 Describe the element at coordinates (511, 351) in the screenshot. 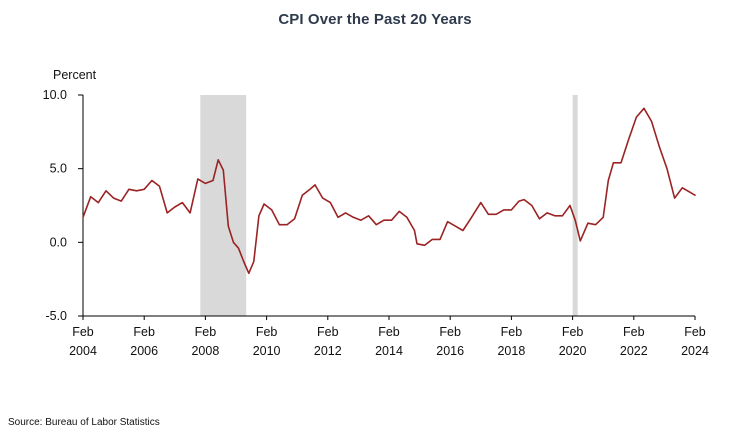

I see `x-tick-year-label: 2018` at that location.